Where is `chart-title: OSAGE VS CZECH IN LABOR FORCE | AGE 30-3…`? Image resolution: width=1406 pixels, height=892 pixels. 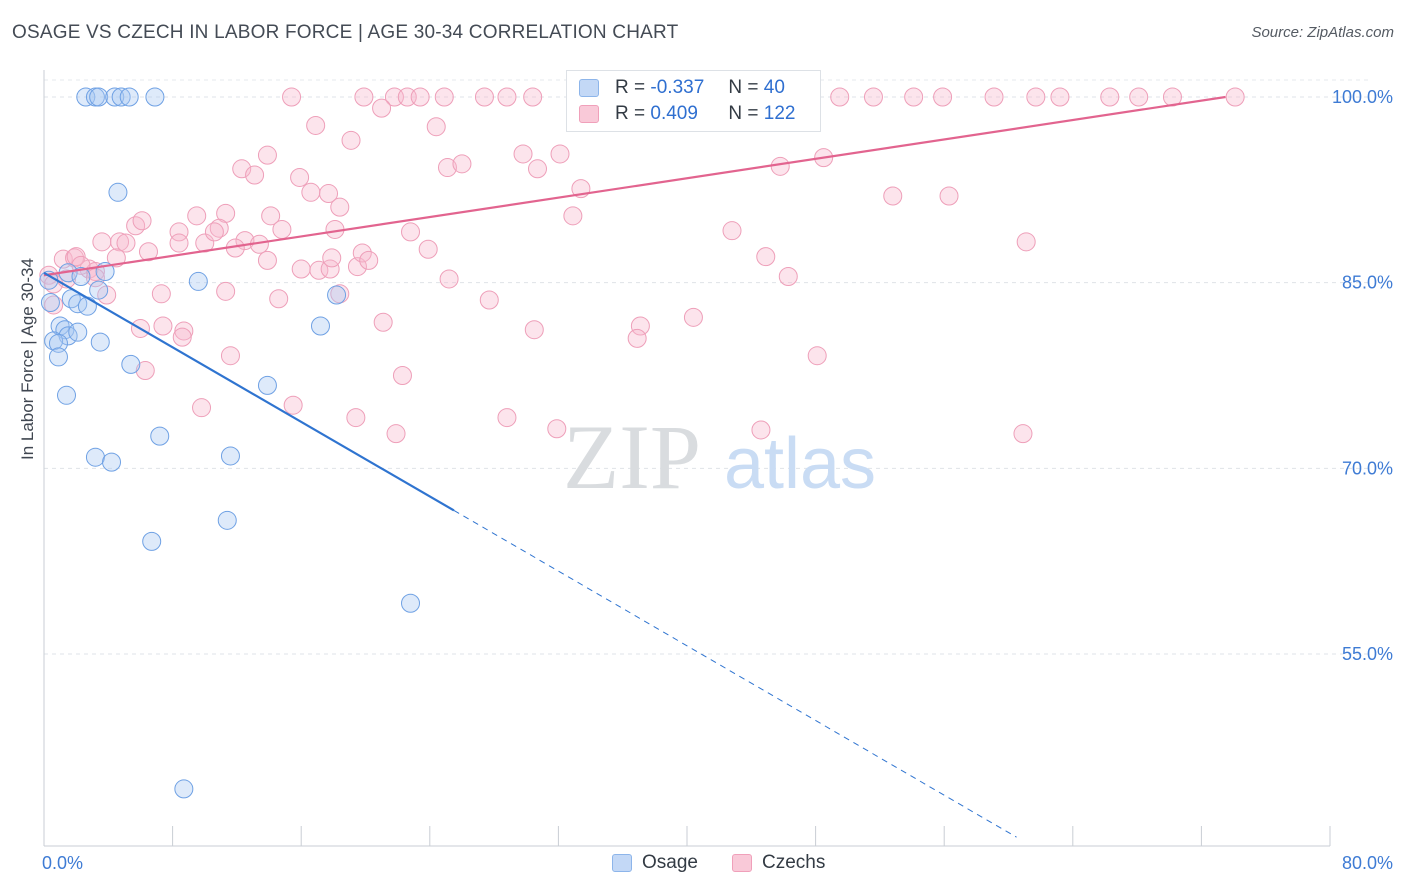
chart-title: OSAGE VS CZECH IN LABOR FORCE | AGE 30-3… is located at coordinates (345, 32).